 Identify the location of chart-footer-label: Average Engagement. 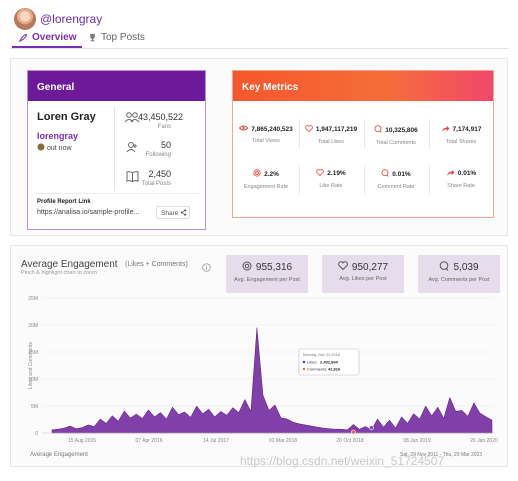
(59, 455).